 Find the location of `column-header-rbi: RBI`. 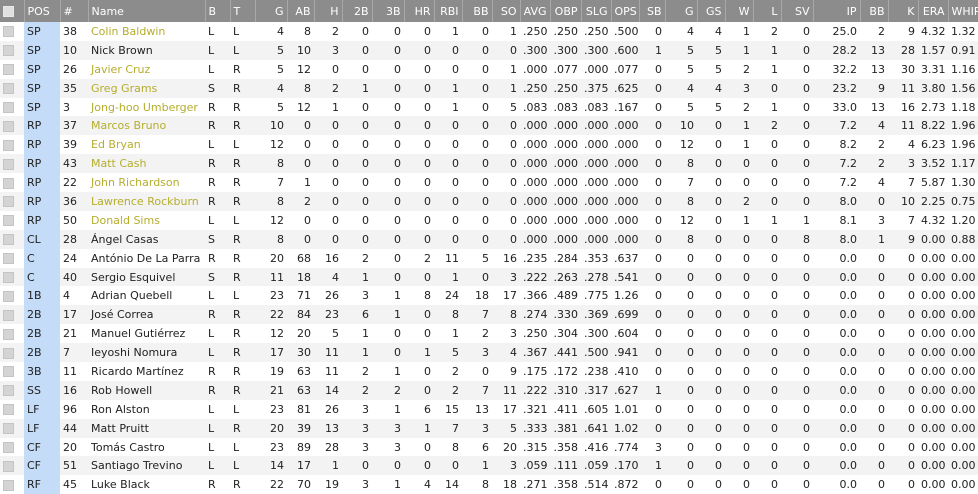

column-header-rbi: RBI is located at coordinates (448, 11).